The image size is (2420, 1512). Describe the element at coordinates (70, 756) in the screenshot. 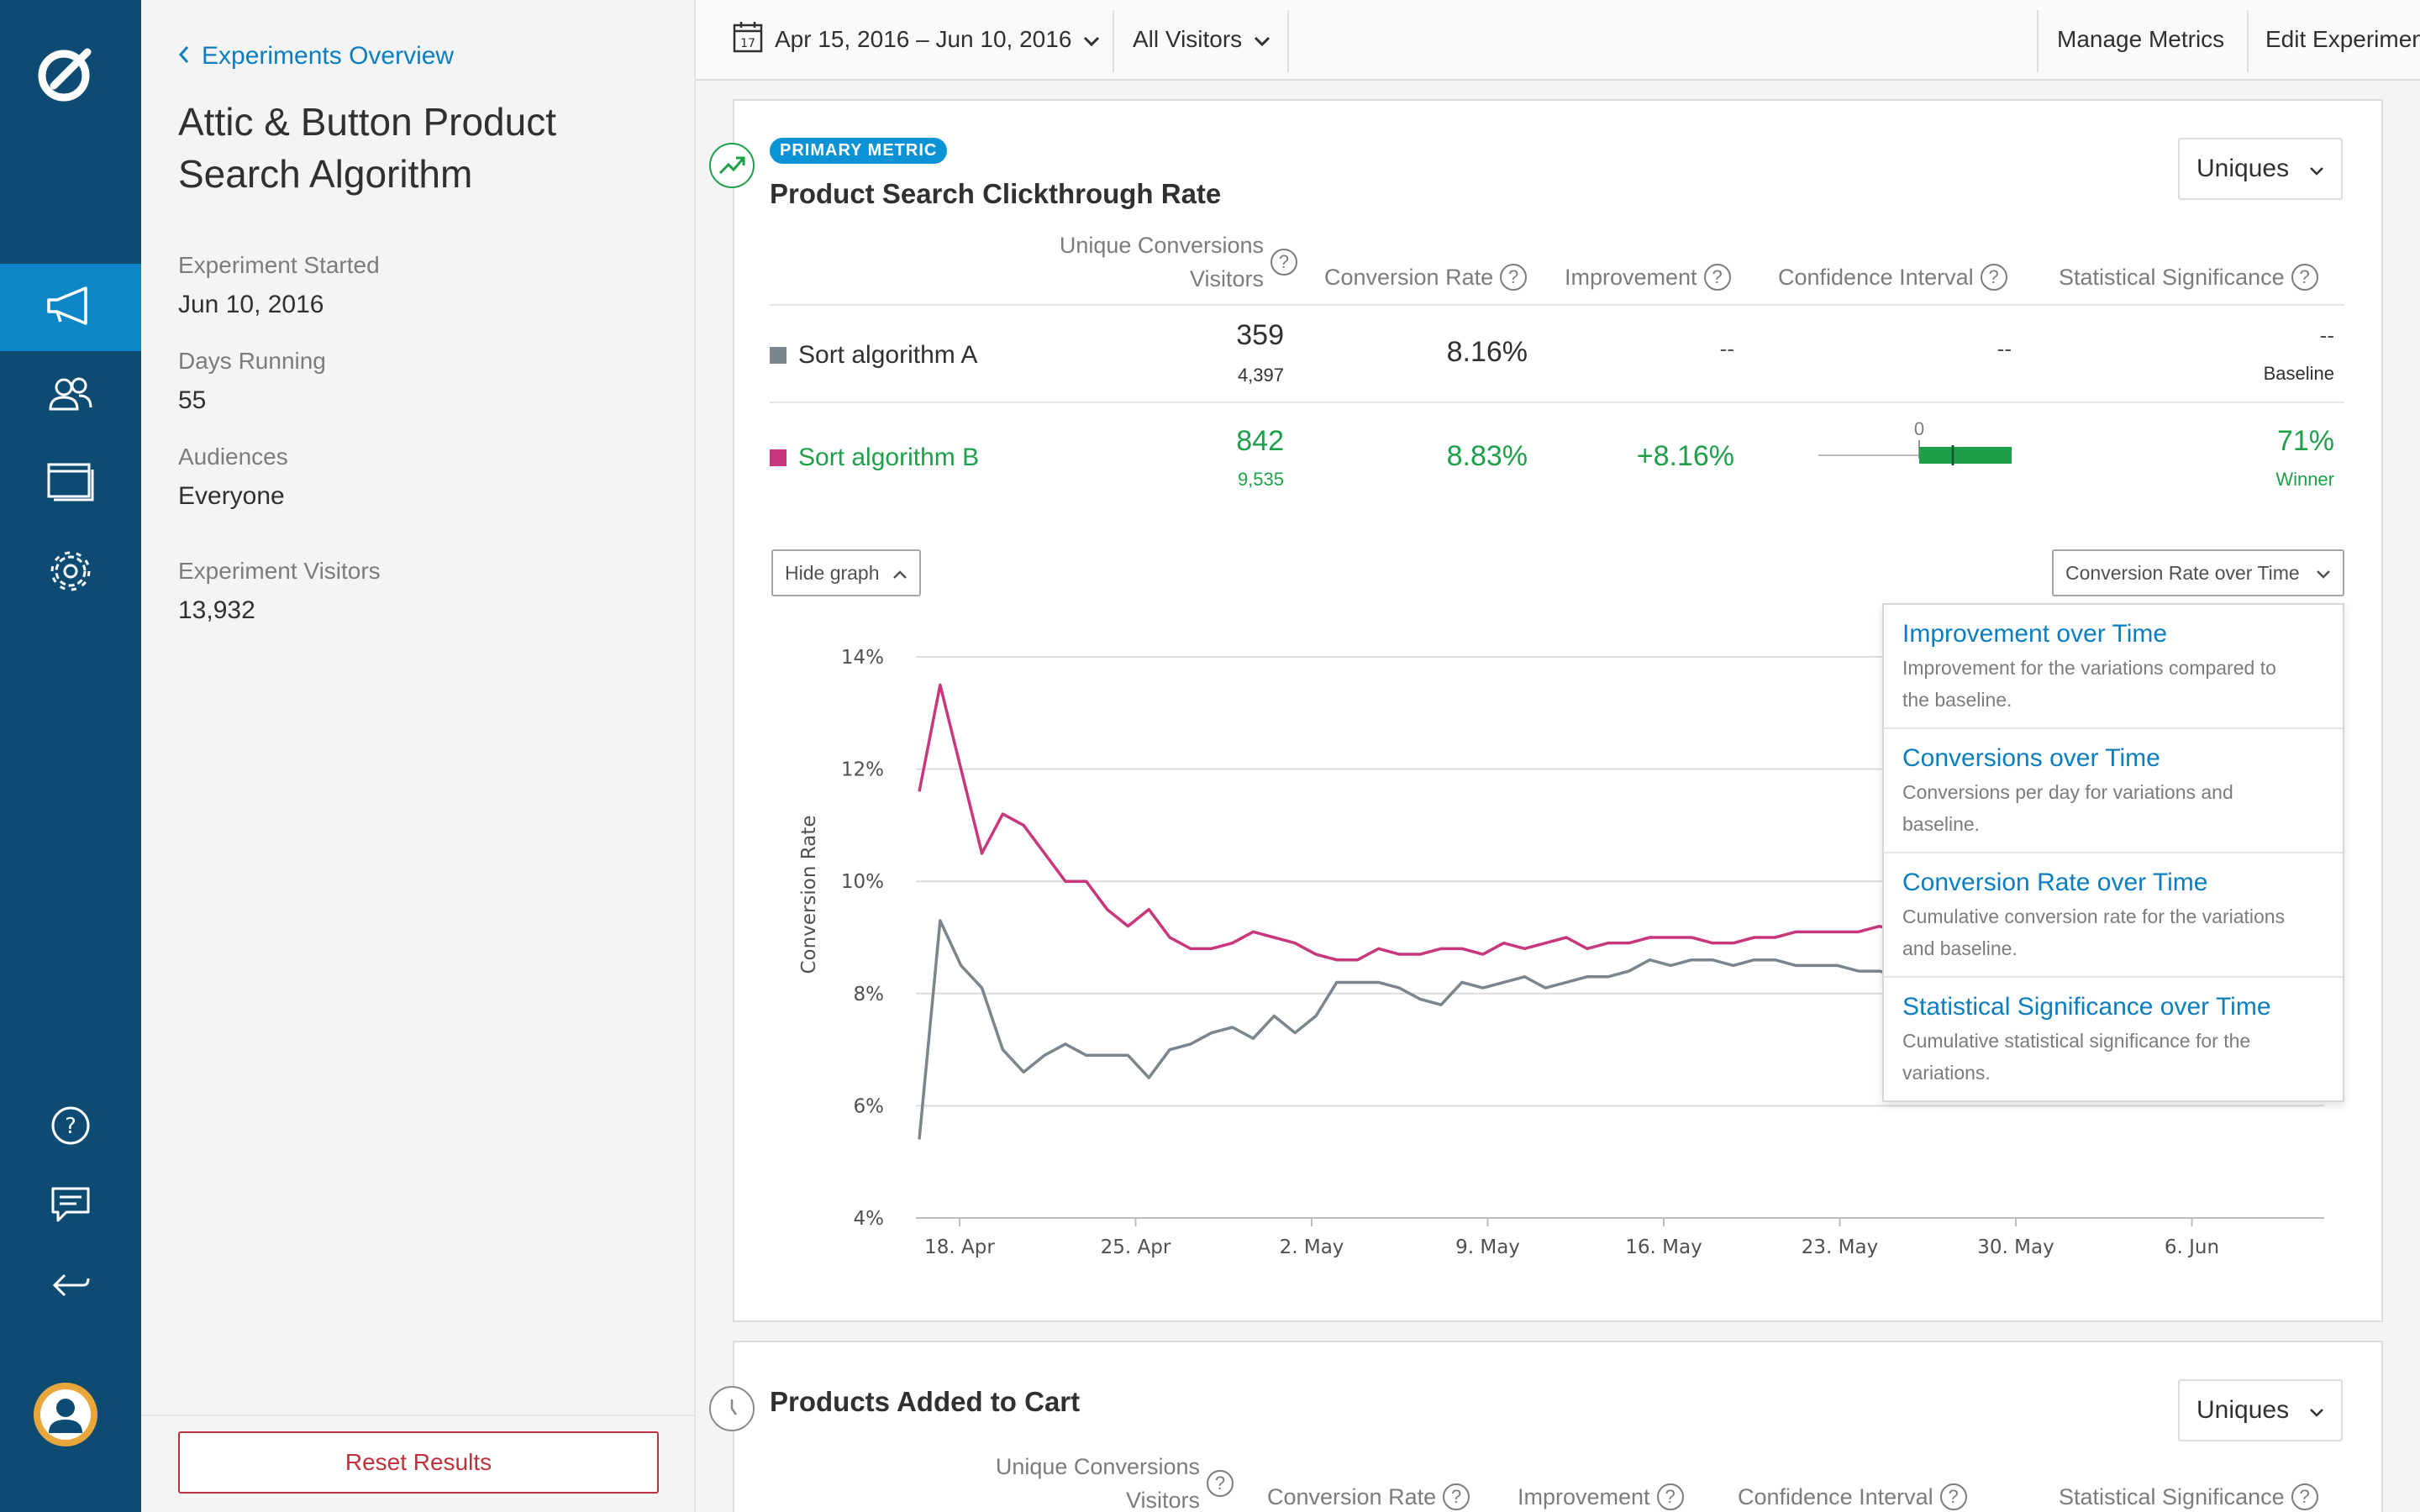

I see `left-nav: ?` at that location.